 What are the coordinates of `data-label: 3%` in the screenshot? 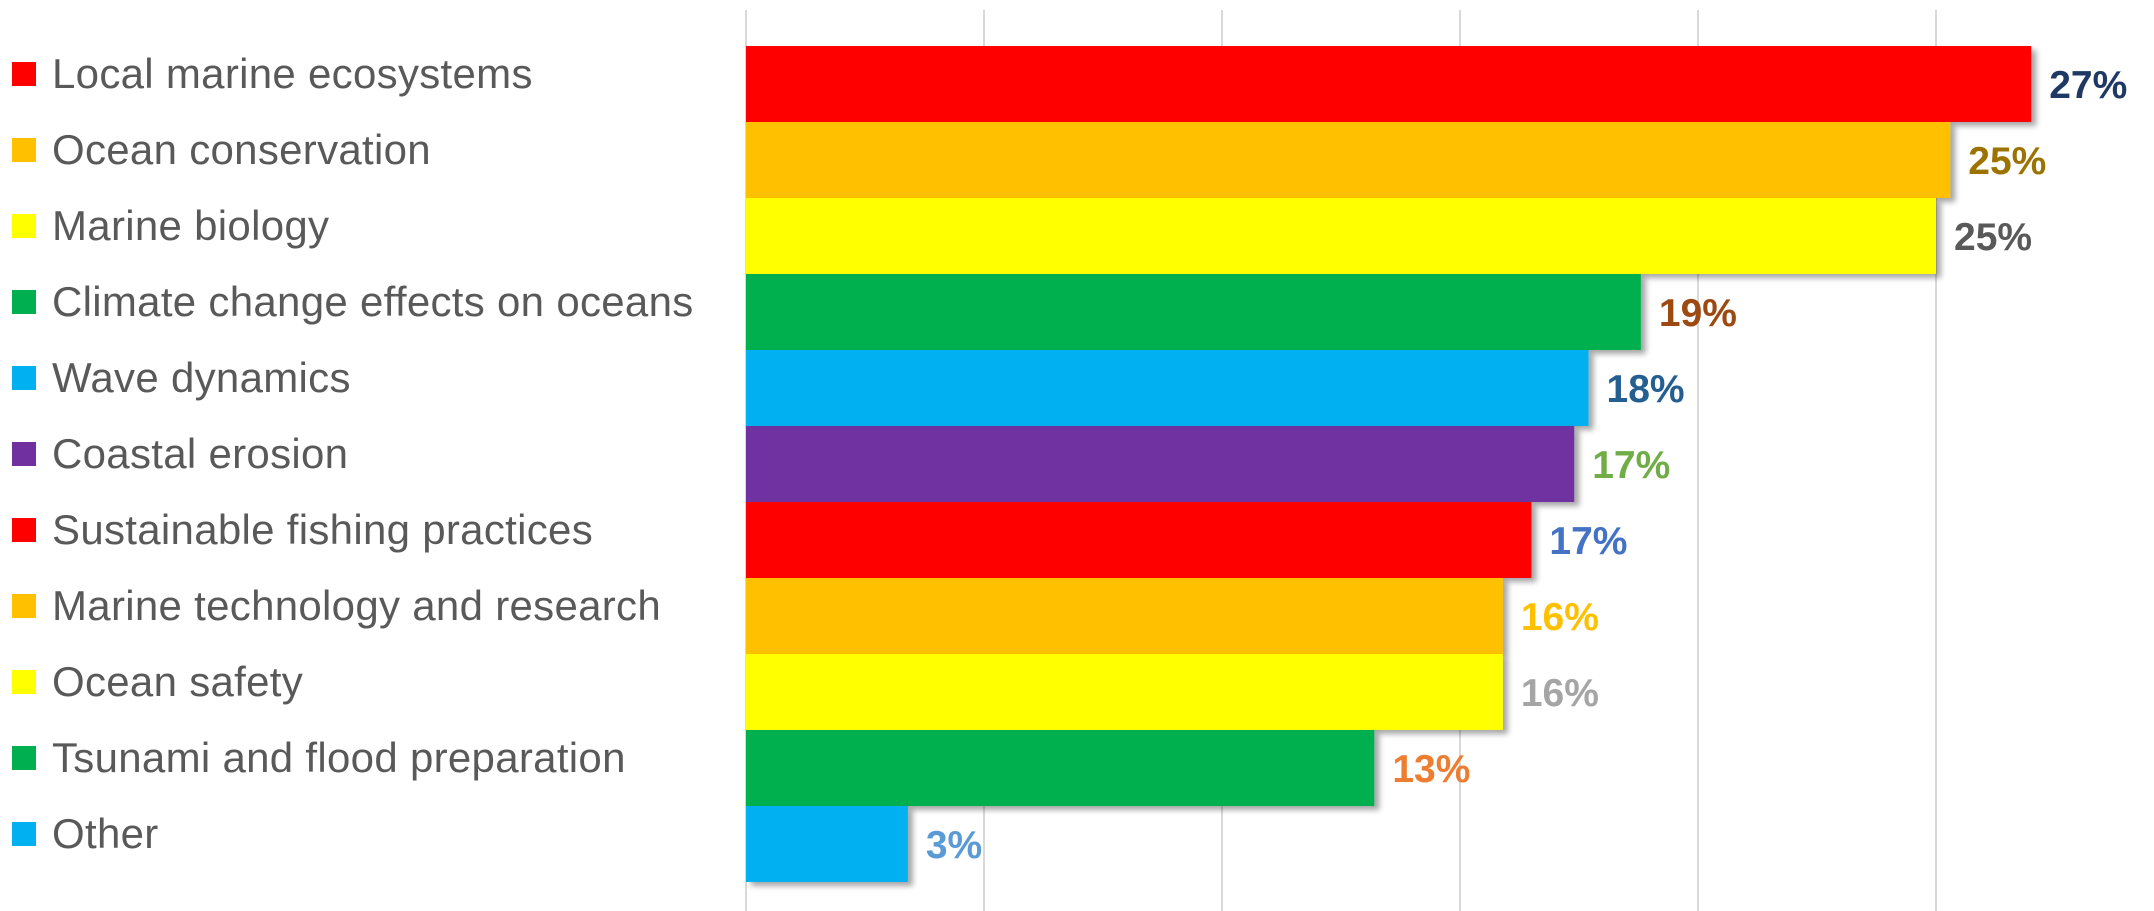 It's located at (954, 845).